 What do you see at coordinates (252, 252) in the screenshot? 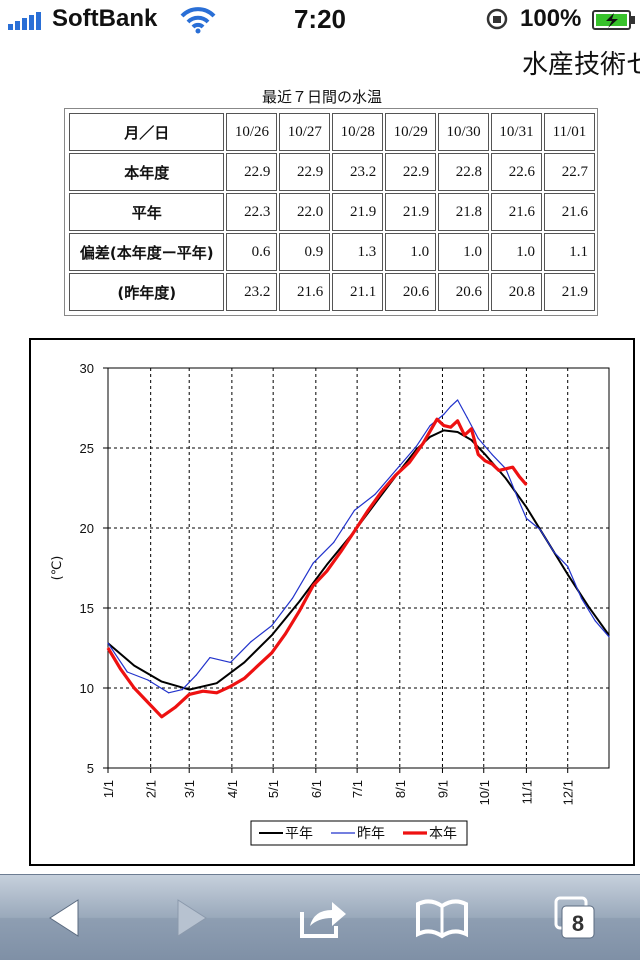
I see `temp-cell: 0.6` at bounding box center [252, 252].